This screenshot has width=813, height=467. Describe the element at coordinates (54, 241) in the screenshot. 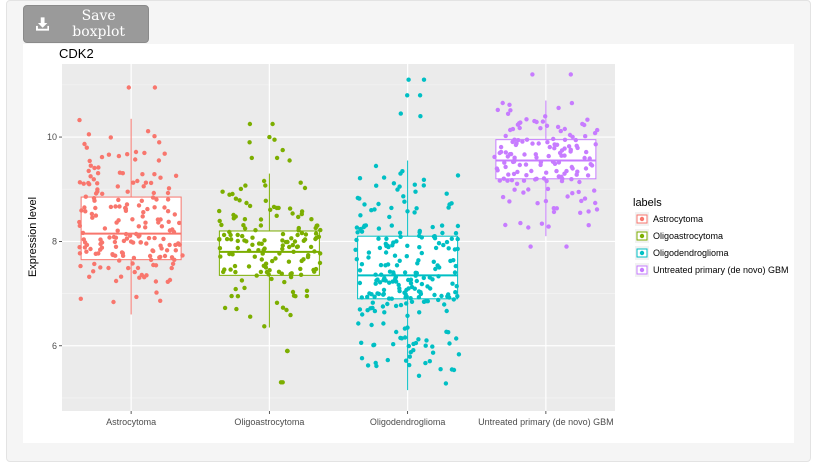

I see `y-tick-label: 8` at that location.